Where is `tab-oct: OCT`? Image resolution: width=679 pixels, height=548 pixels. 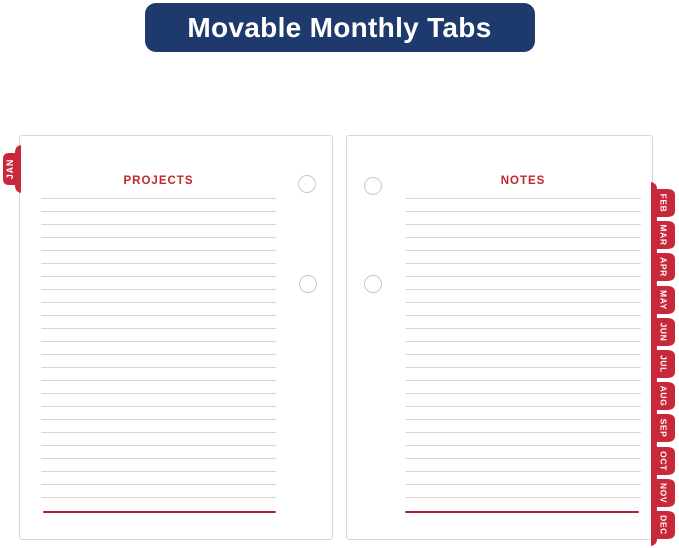 tab-oct: OCT is located at coordinates (664, 460).